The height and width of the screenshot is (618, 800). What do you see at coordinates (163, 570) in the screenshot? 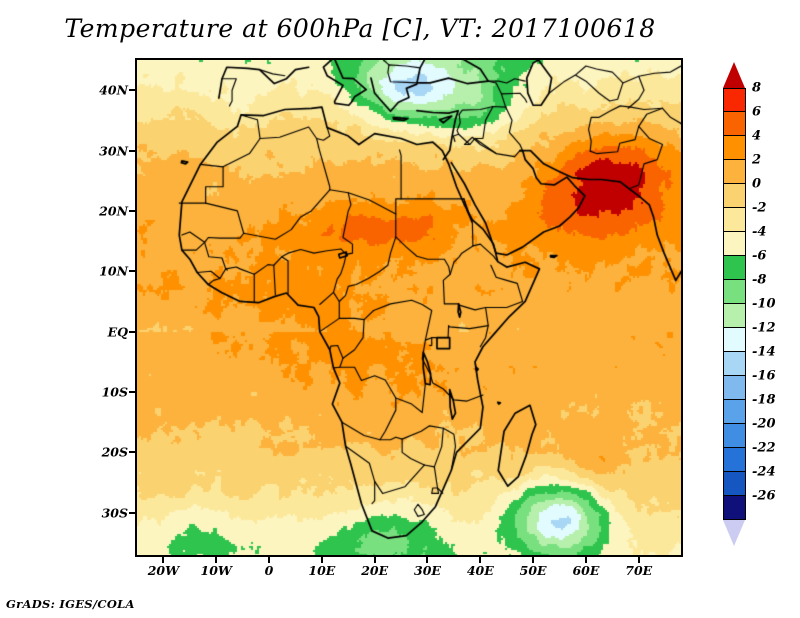
I see `x-axis-label: 20W` at bounding box center [163, 570].